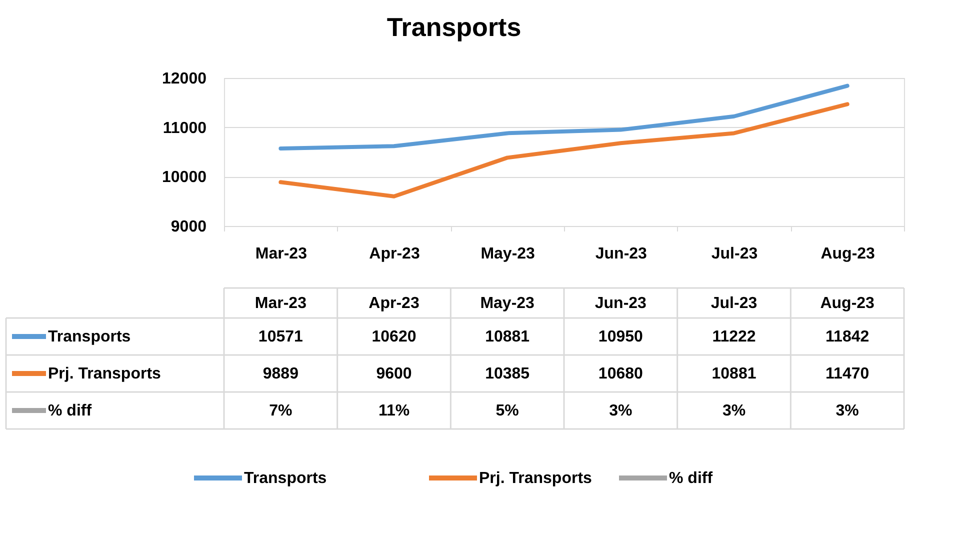 Image resolution: width=954 pixels, height=537 pixels. I want to click on category-label: Jul-23, so click(734, 303).